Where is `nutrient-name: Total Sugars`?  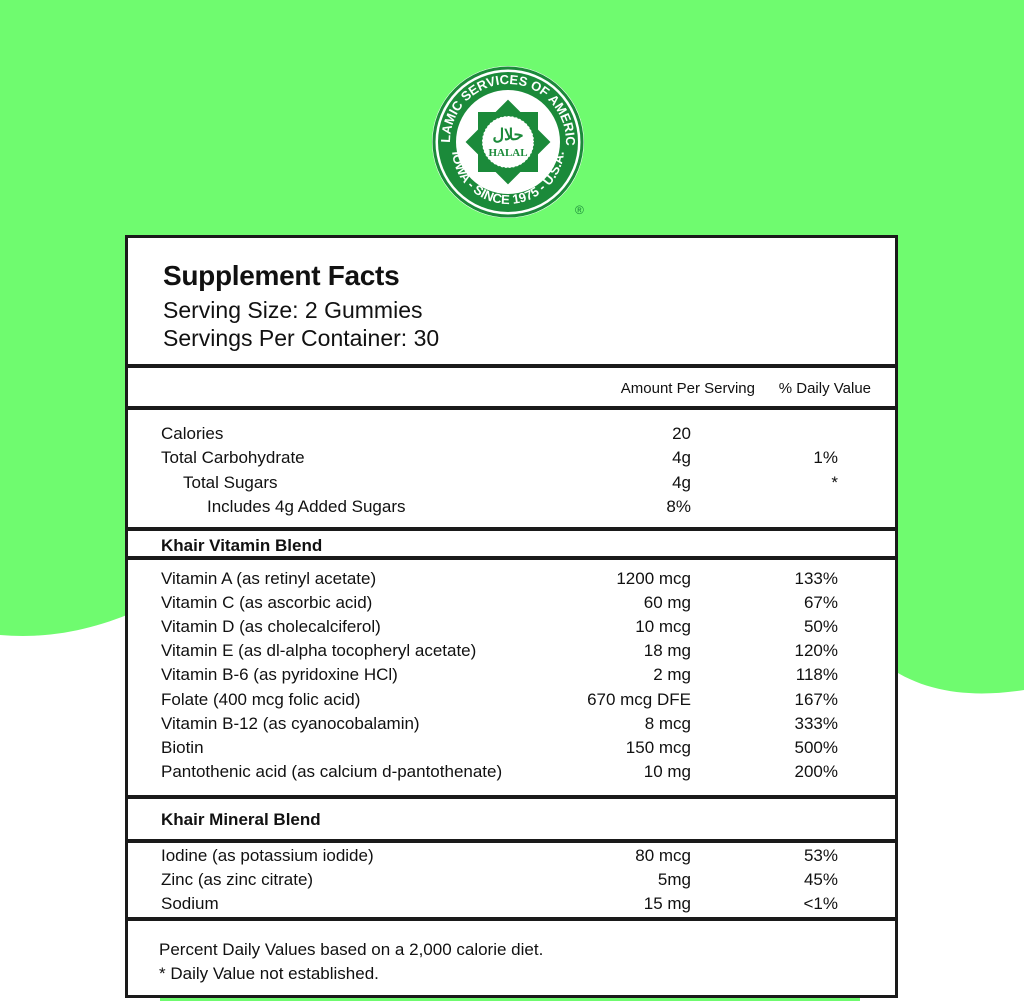 nutrient-name: Total Sugars is located at coordinates (230, 482).